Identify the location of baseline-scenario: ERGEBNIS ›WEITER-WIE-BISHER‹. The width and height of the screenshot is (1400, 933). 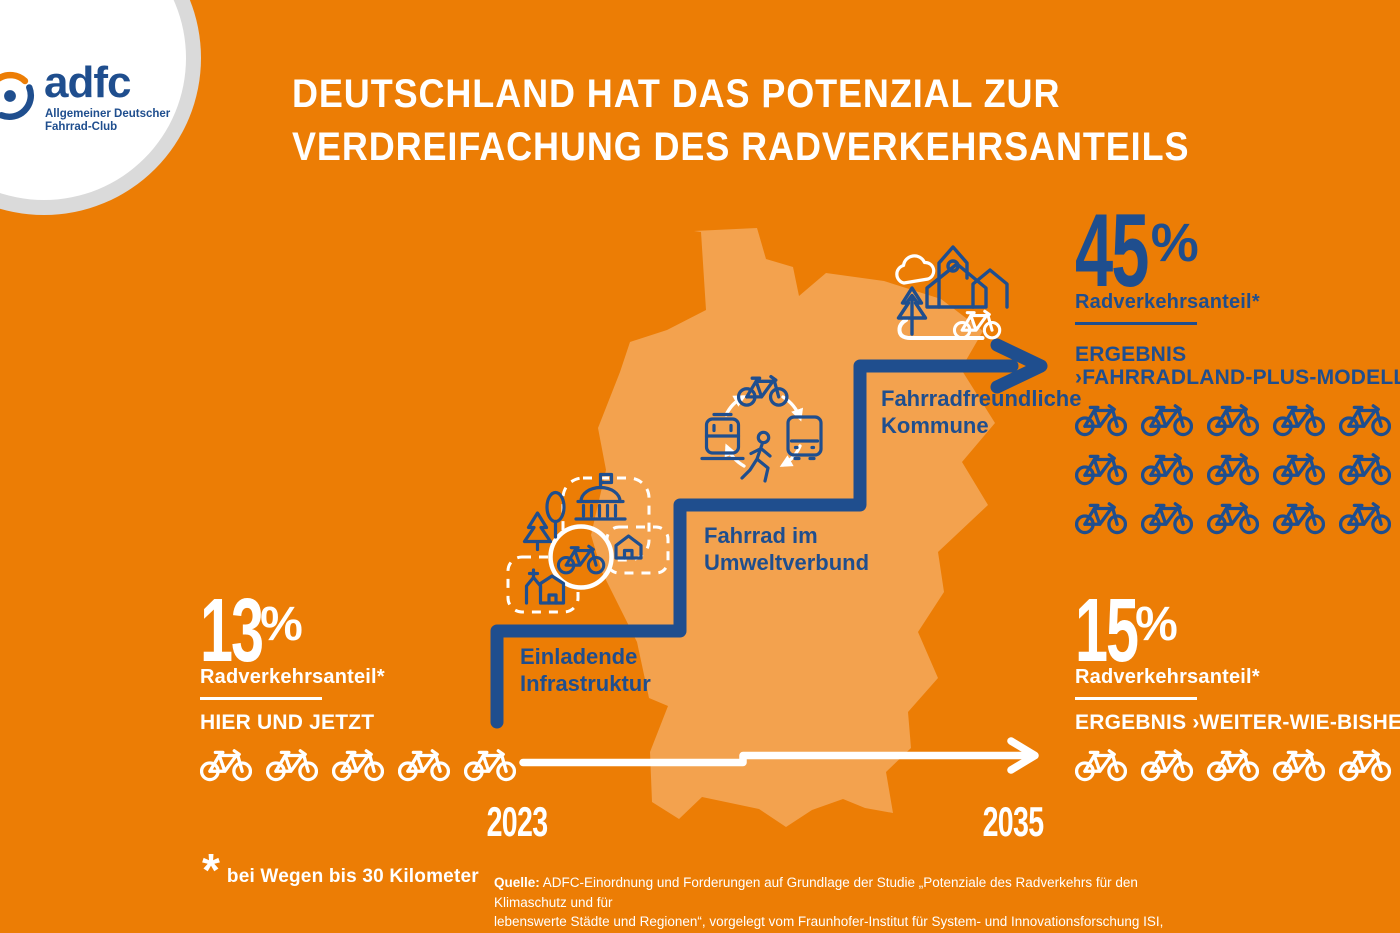
(1237, 722).